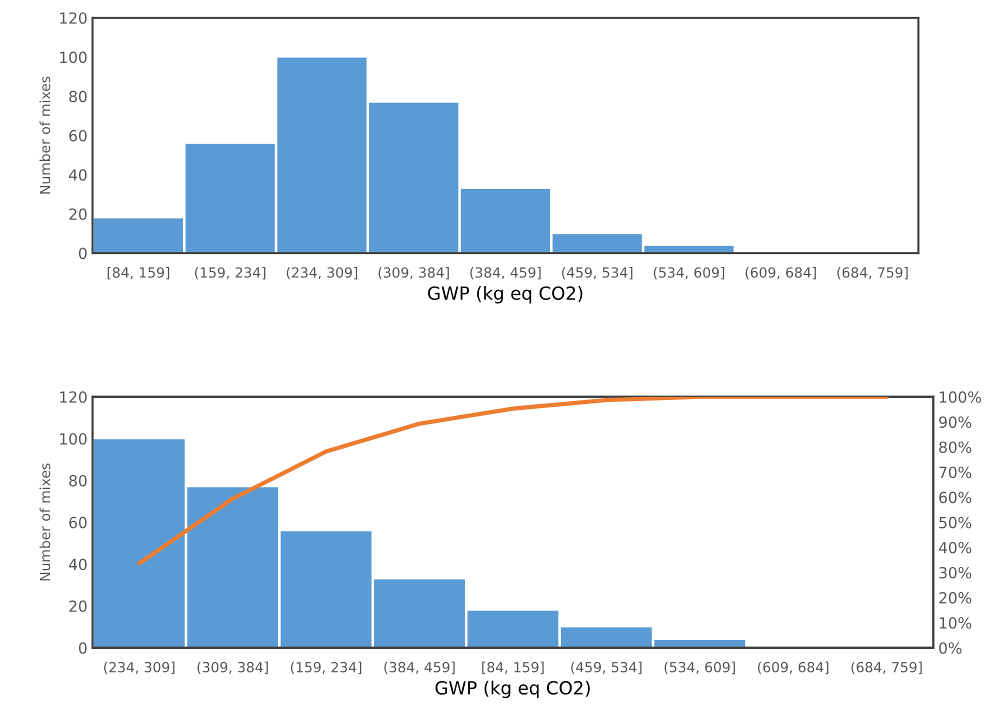 This screenshot has height=715, width=995. What do you see at coordinates (955, 498) in the screenshot?
I see `y2-tick-label: 60%` at bounding box center [955, 498].